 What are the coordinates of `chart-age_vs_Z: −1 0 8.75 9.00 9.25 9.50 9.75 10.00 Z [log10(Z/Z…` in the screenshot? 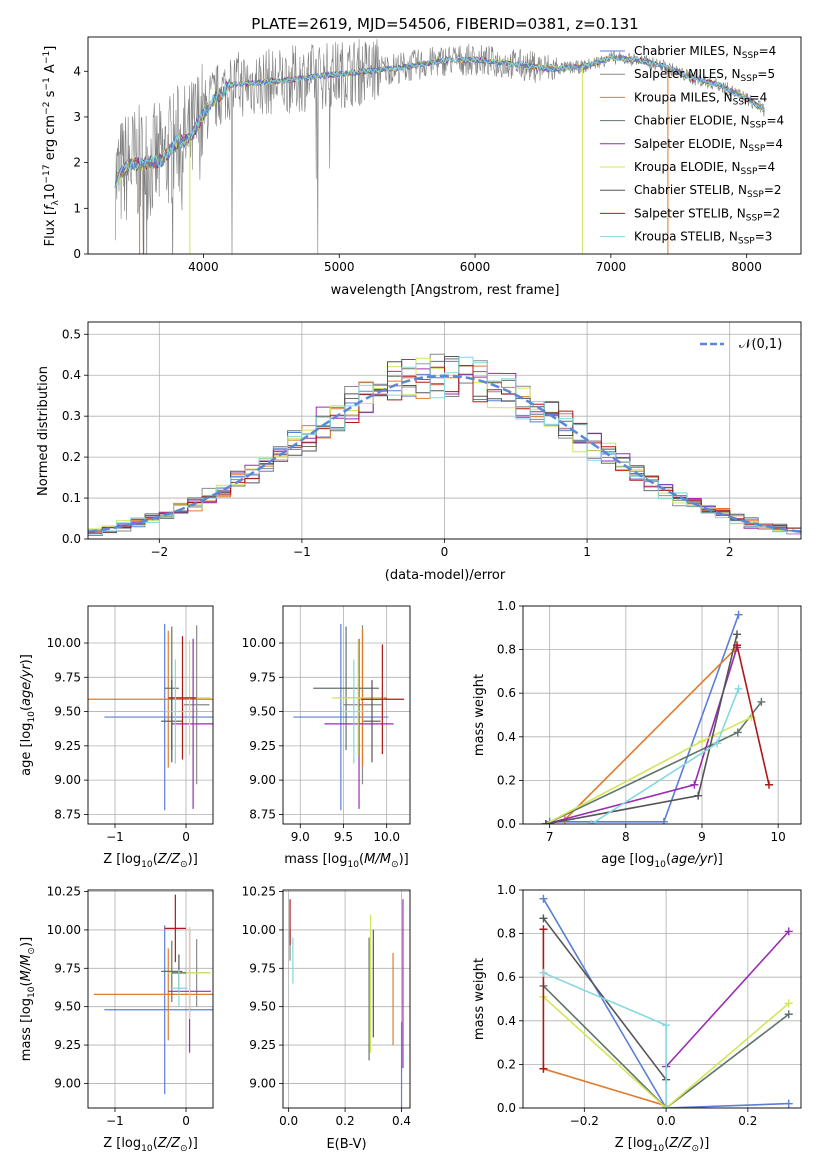 It's located at (116, 737).